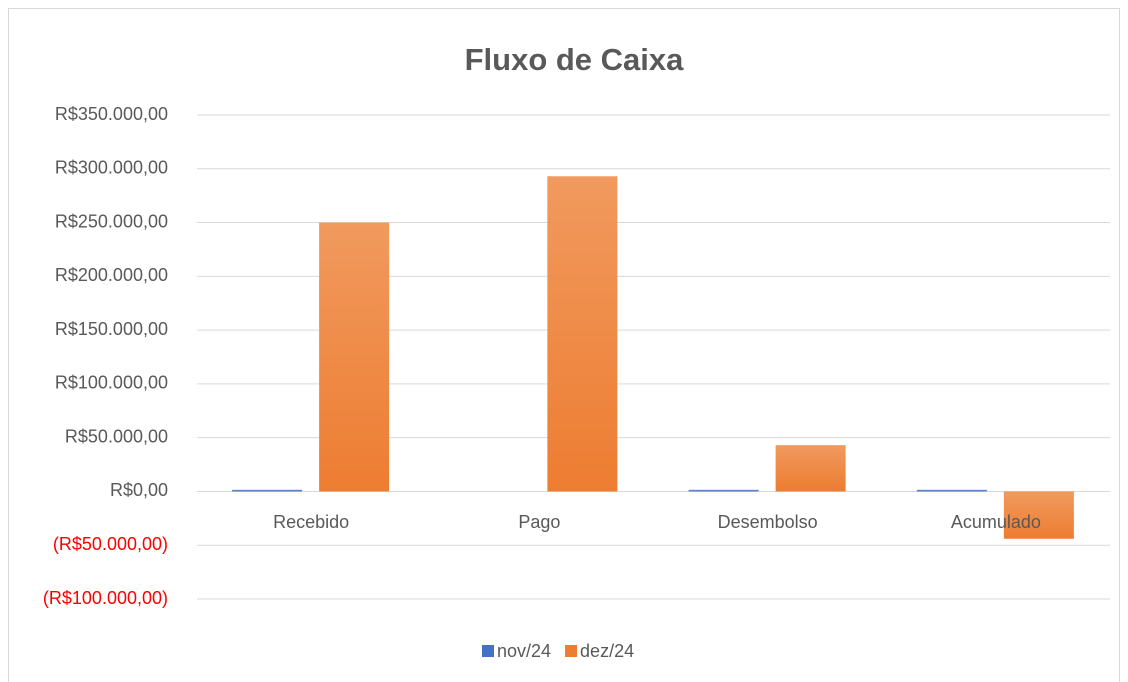 The width and height of the screenshot is (1128, 682). What do you see at coordinates (996, 522) in the screenshot?
I see `x-tick-label: Acumulado` at bounding box center [996, 522].